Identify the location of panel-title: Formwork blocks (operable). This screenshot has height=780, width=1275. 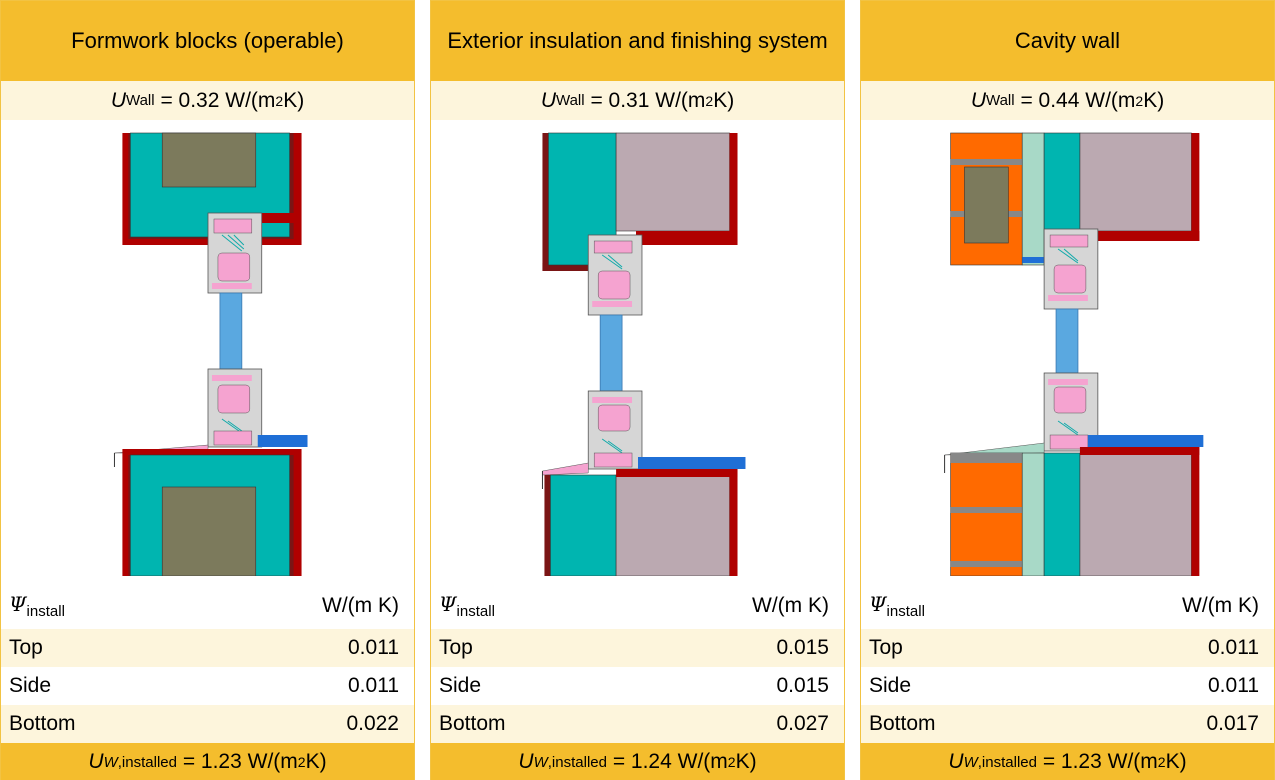
(207, 41).